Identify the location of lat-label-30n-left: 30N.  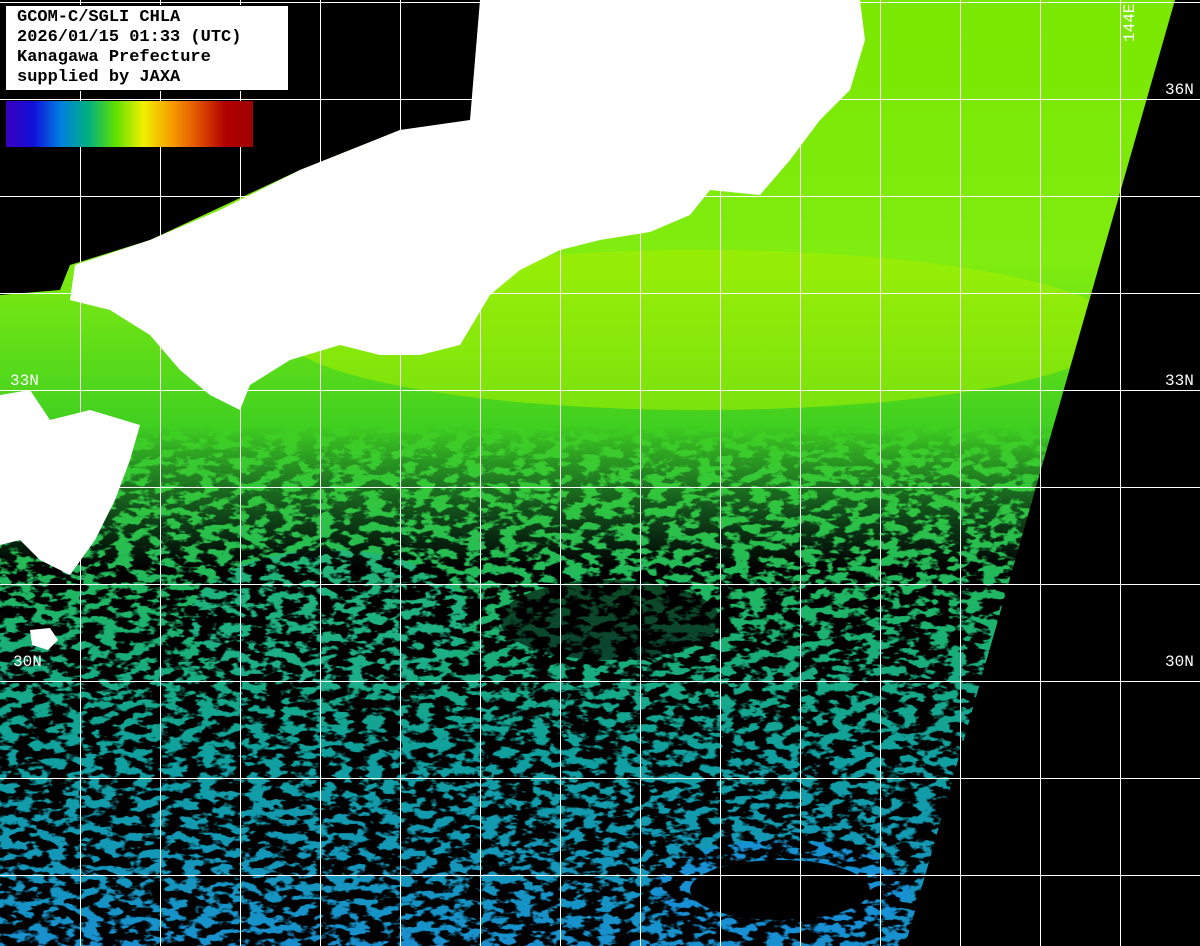
(27, 662).